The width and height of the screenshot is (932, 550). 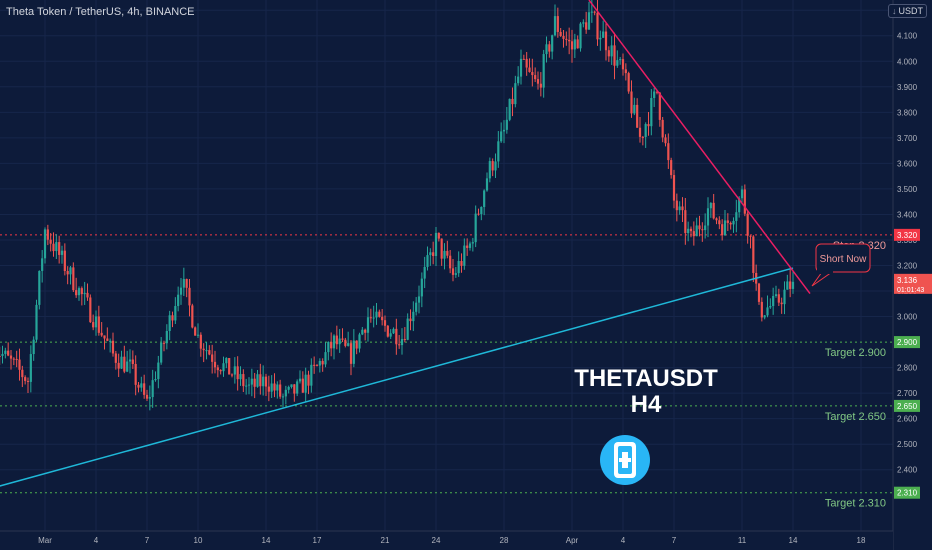 I want to click on time-axis-bg, so click(x=446, y=540).